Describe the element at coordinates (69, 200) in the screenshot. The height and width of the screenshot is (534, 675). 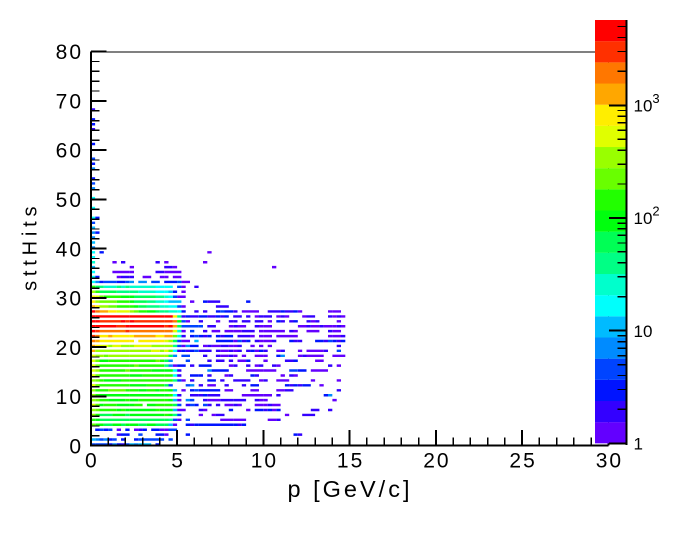
I see `svg-text: 50` at that location.